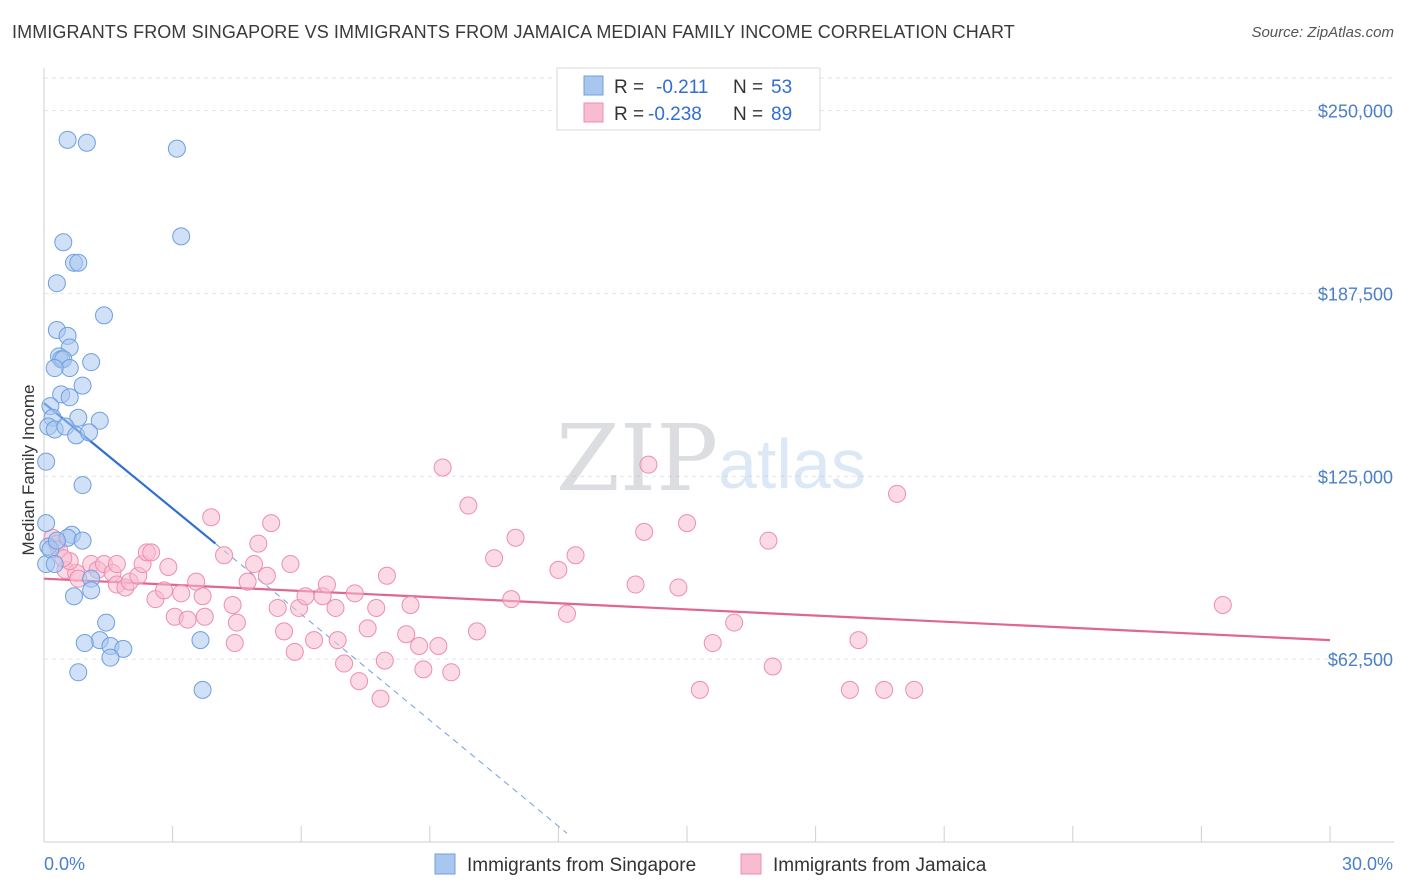  I want to click on watermark-zip: ZIP, so click(637, 458).